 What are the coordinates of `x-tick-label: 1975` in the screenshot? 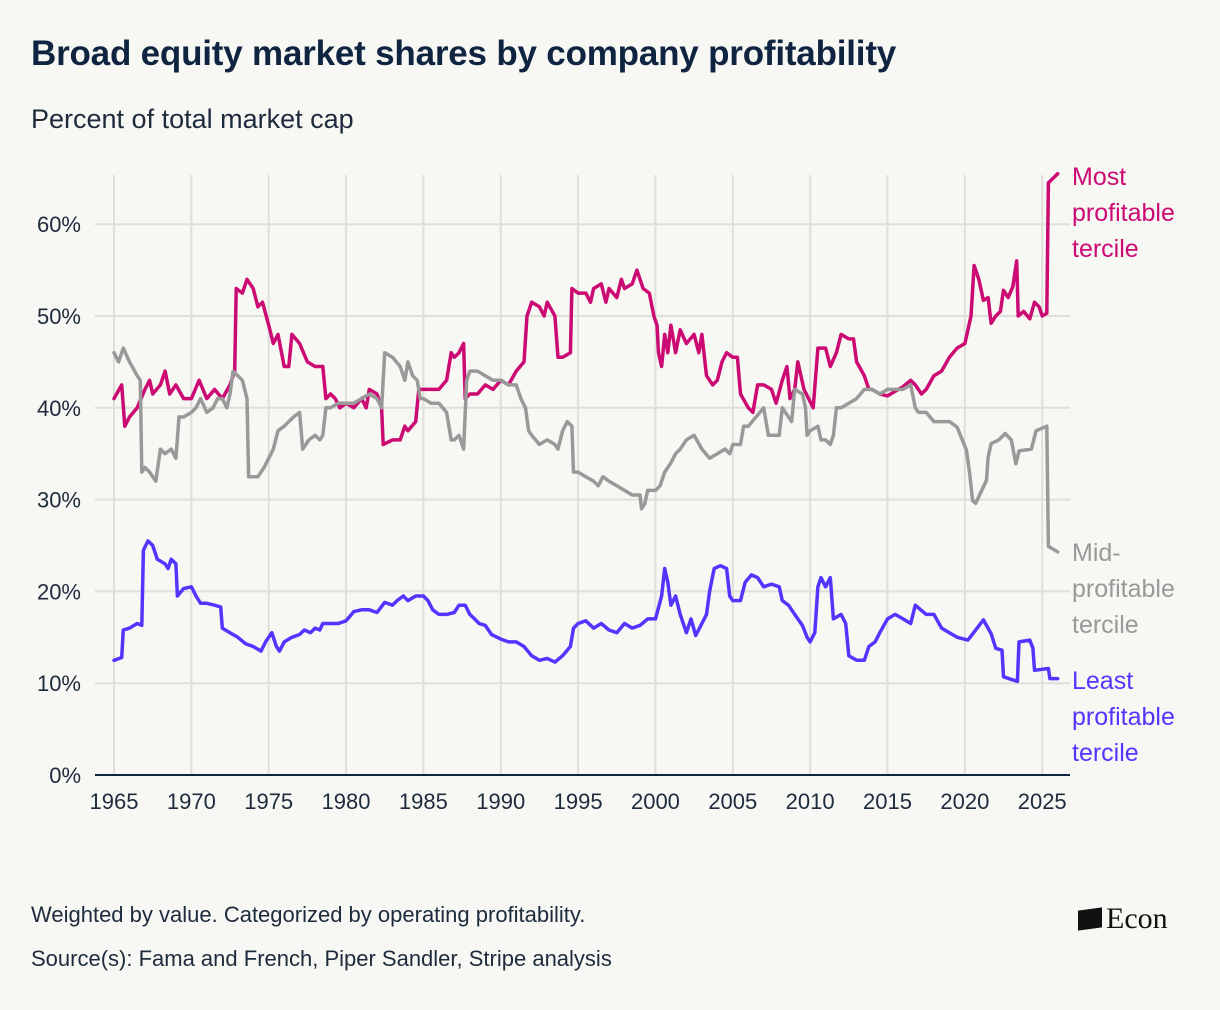 It's located at (268, 801).